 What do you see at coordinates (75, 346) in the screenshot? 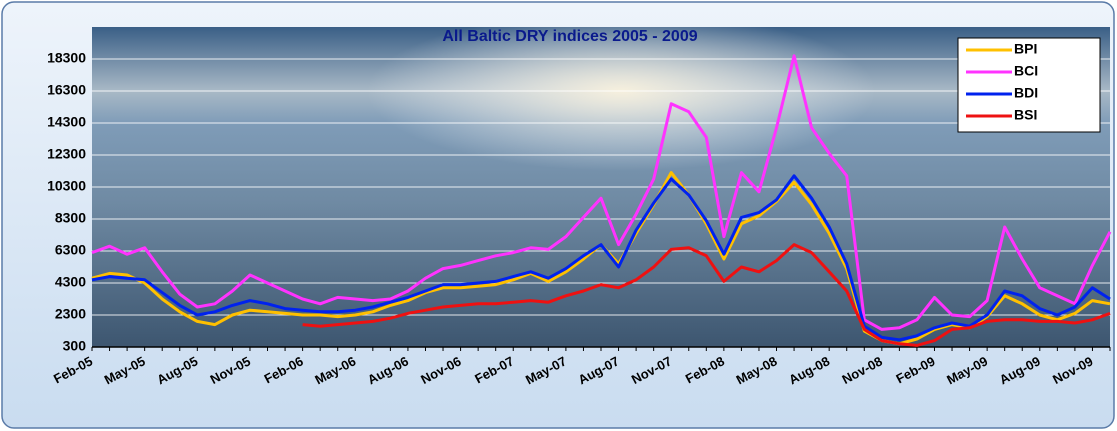
I see `y-tick-label: 300` at bounding box center [75, 346].